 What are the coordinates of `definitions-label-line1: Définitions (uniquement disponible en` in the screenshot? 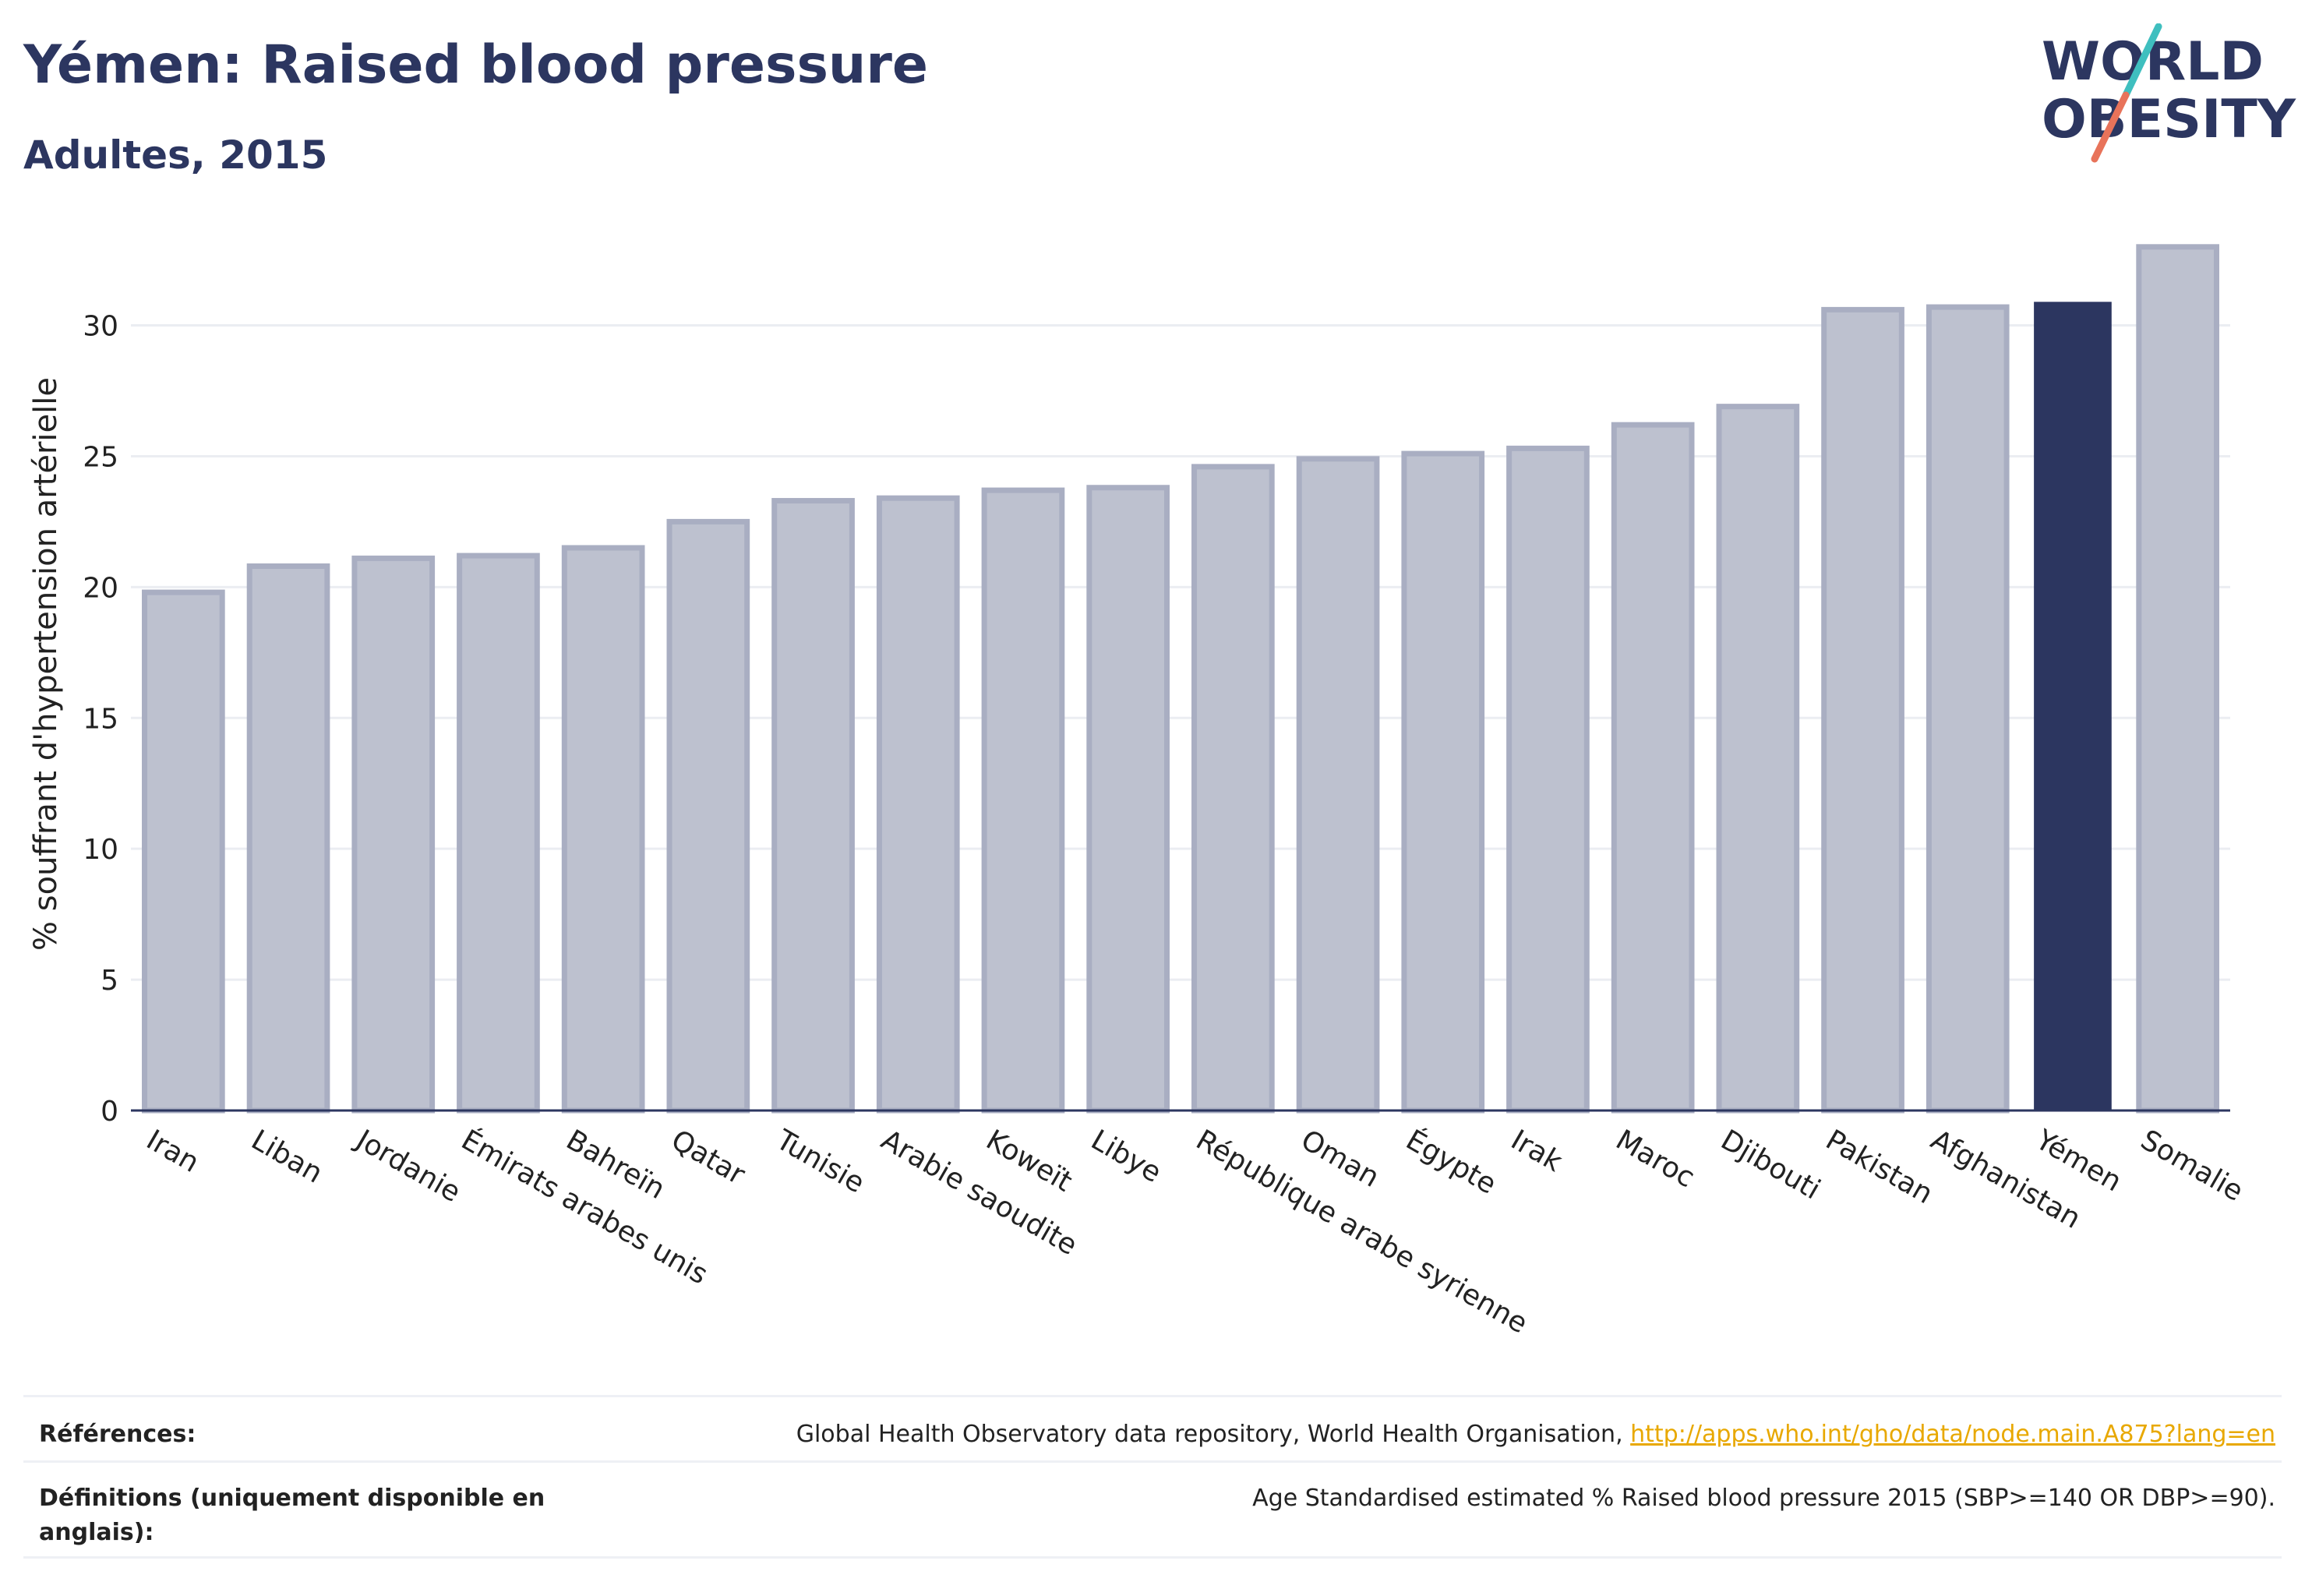 It's located at (292, 1498).